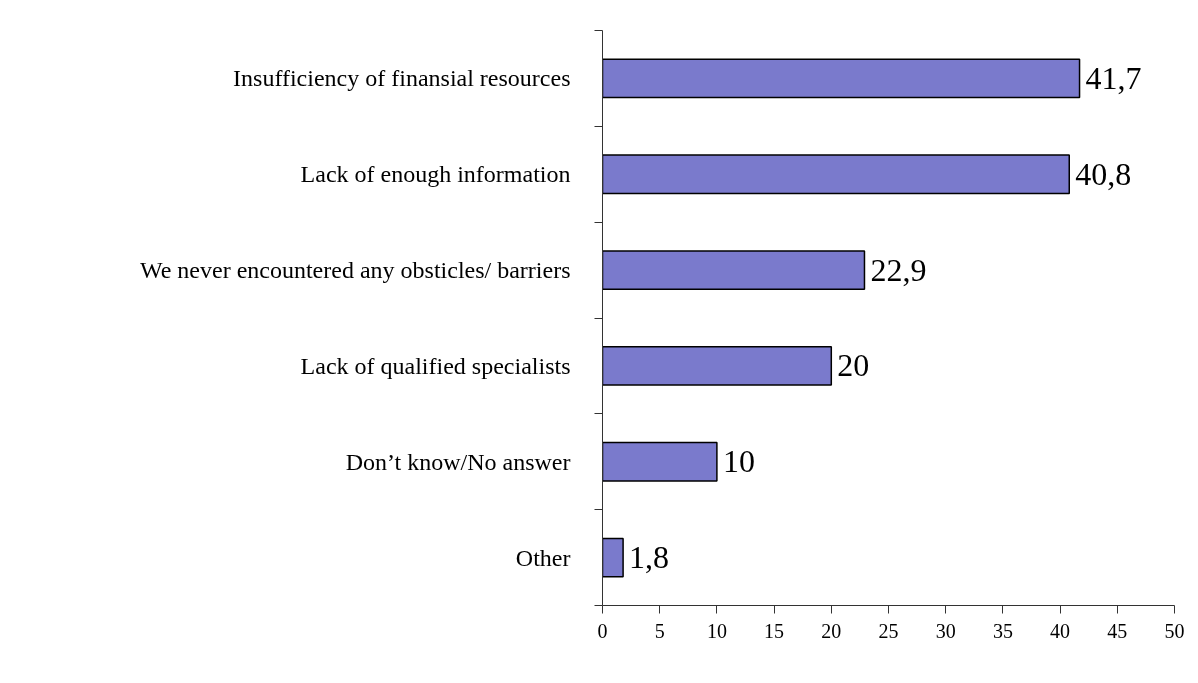 This screenshot has width=1198, height=683. What do you see at coordinates (831, 630) in the screenshot?
I see `x-tick-label: 20` at bounding box center [831, 630].